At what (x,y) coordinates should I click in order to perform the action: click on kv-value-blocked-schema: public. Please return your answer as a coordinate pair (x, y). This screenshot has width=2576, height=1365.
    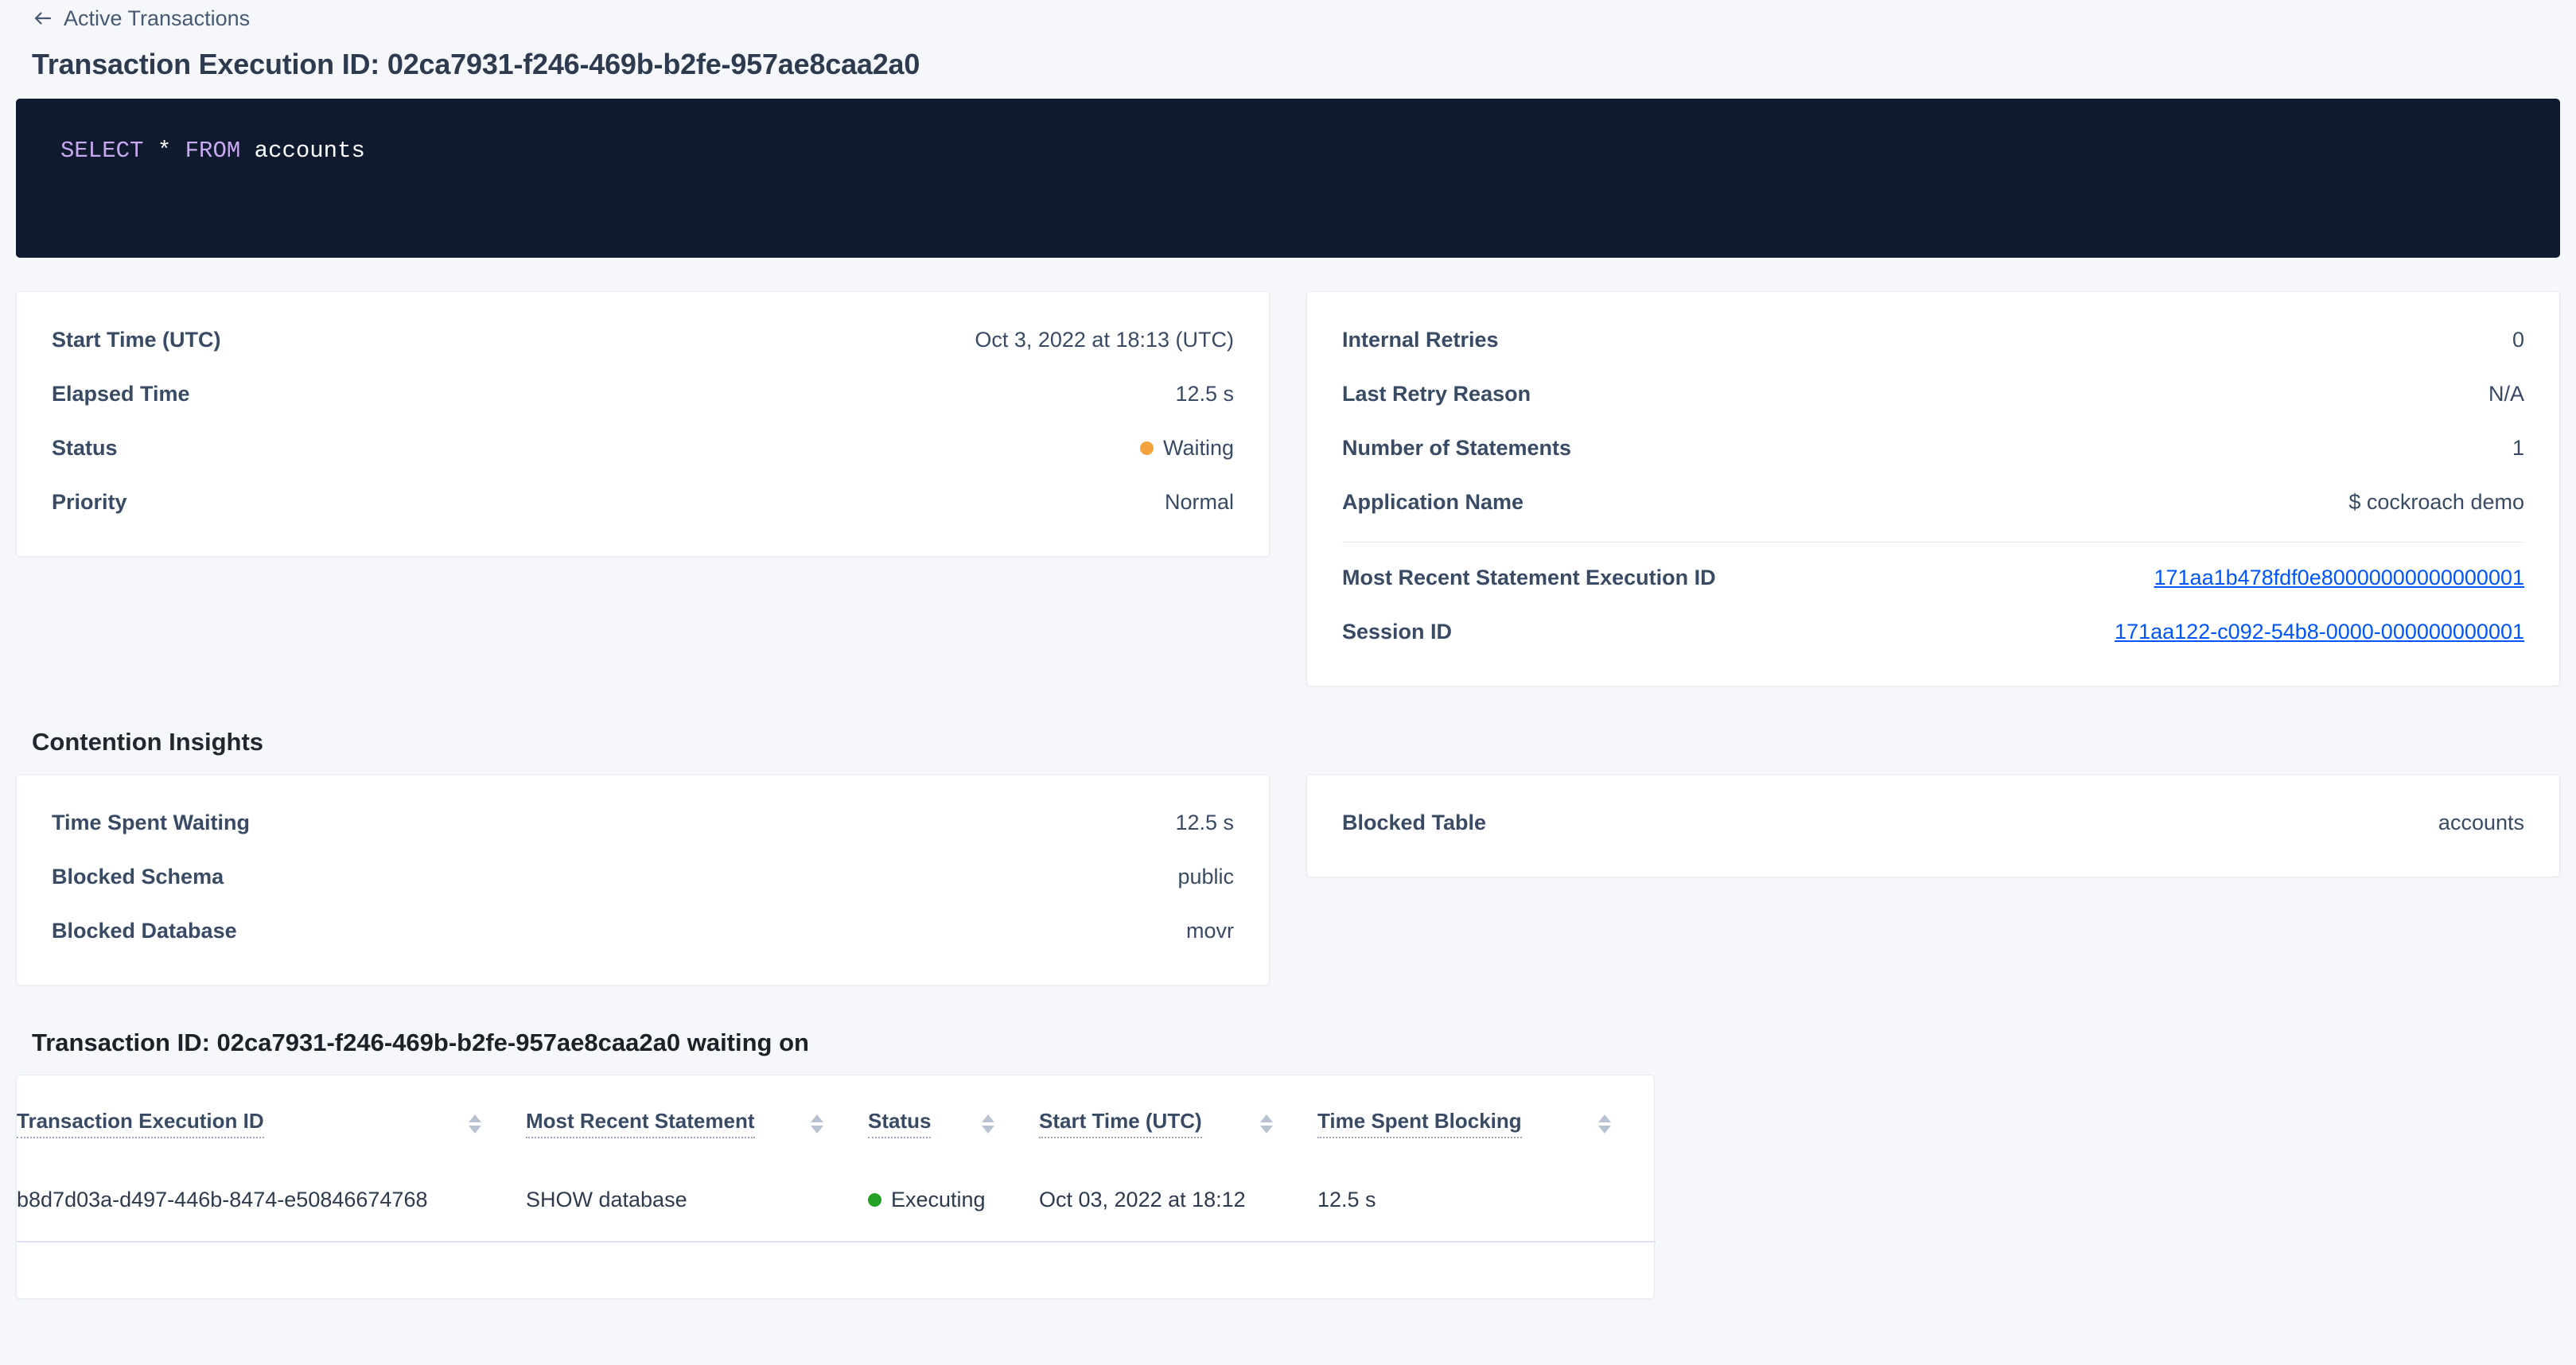
    Looking at the image, I should click on (1205, 876).